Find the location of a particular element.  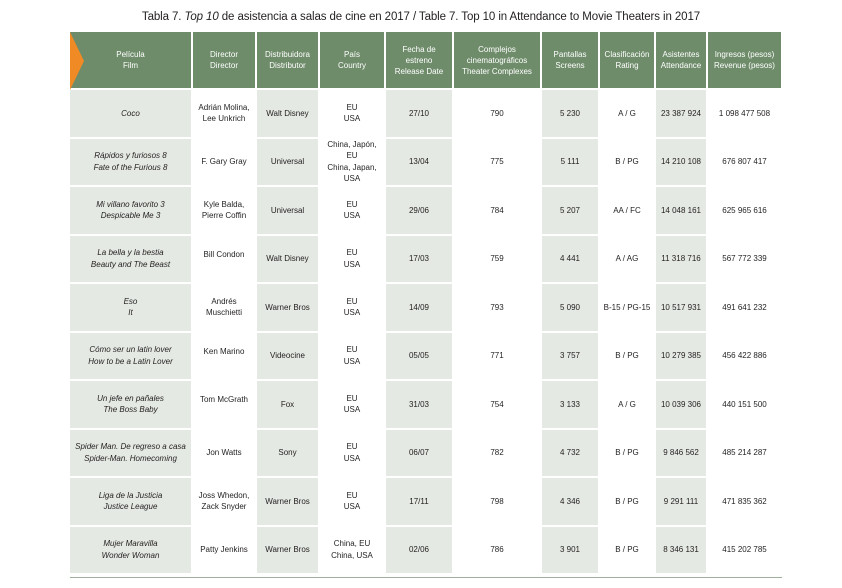

cell-theater-complexes: 793 is located at coordinates (497, 308).